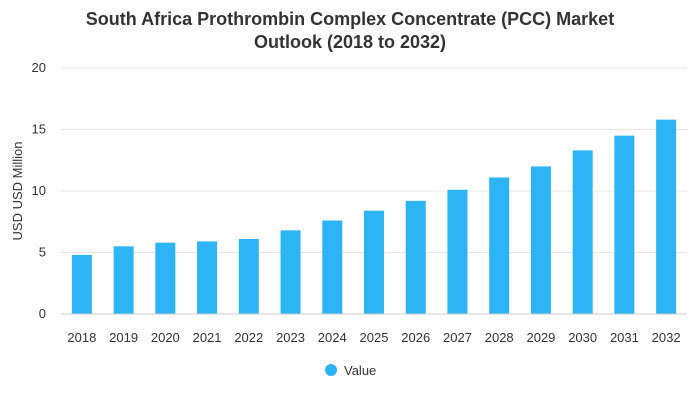  What do you see at coordinates (207, 337) in the screenshot?
I see `x-tick-label: 2021` at bounding box center [207, 337].